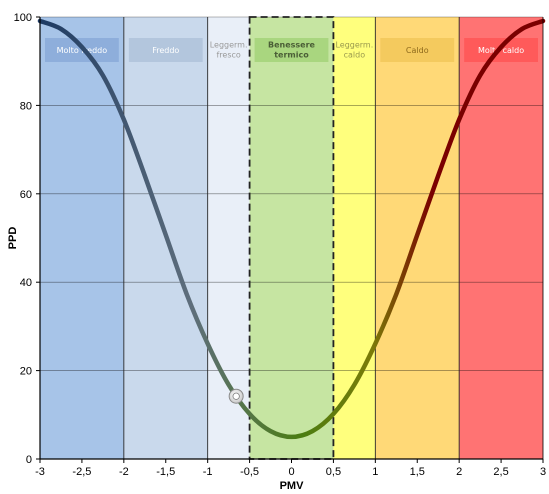 Image resolution: width=549 pixels, height=494 pixels. Describe the element at coordinates (236, 396) in the screenshot. I see `current-point-marker-core` at that location.